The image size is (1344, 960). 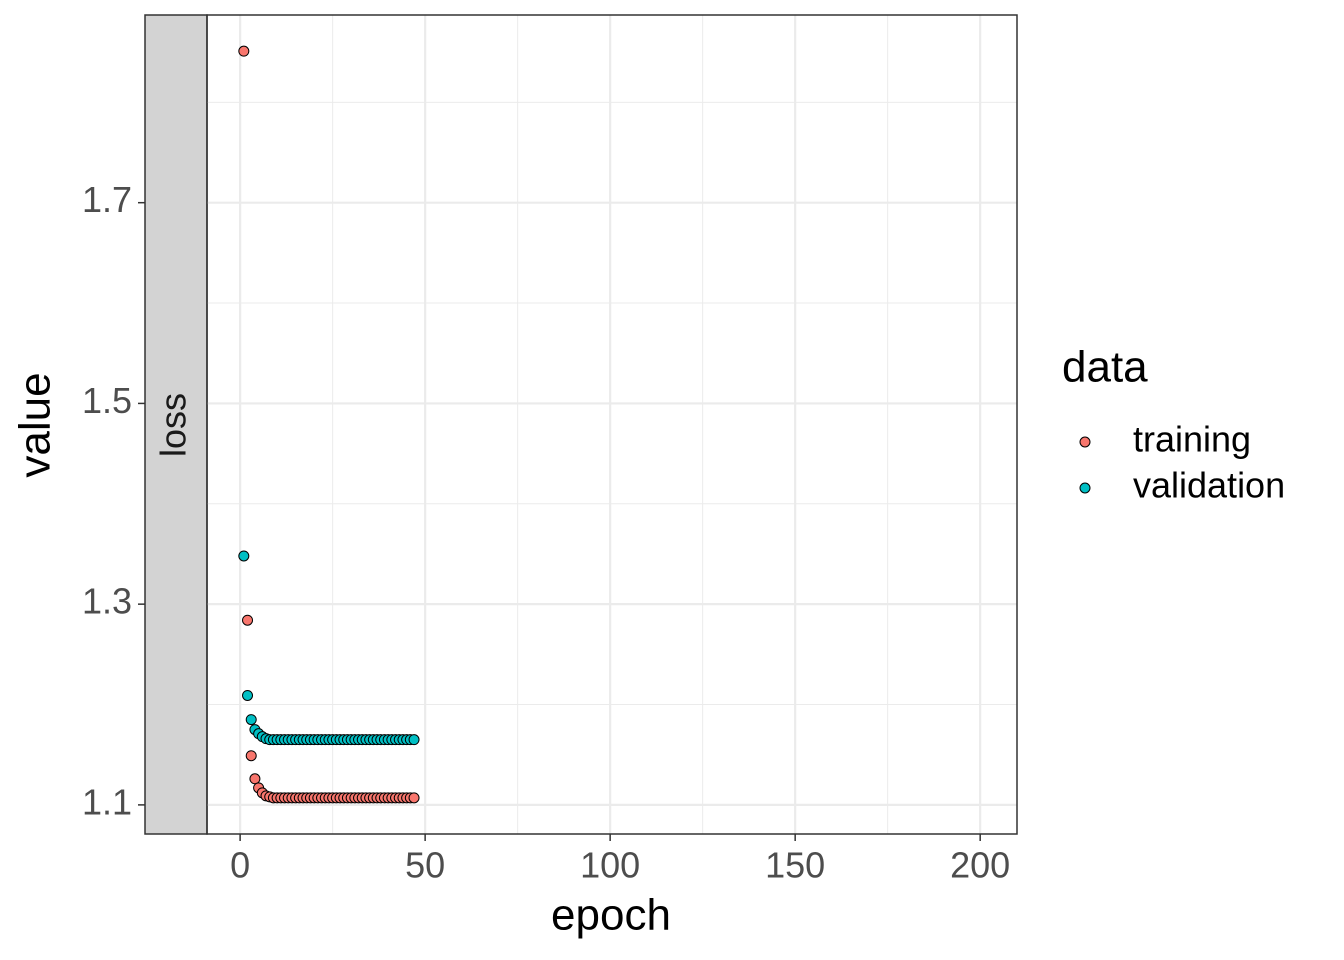 I want to click on x-tick-label: 150, so click(x=795, y=865).